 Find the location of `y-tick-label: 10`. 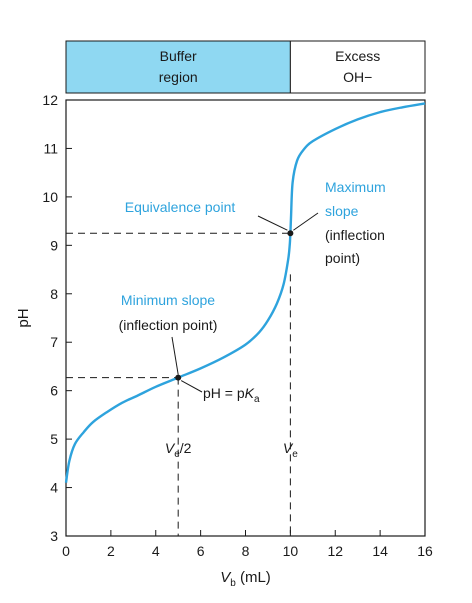

y-tick-label: 10 is located at coordinates (50, 197).